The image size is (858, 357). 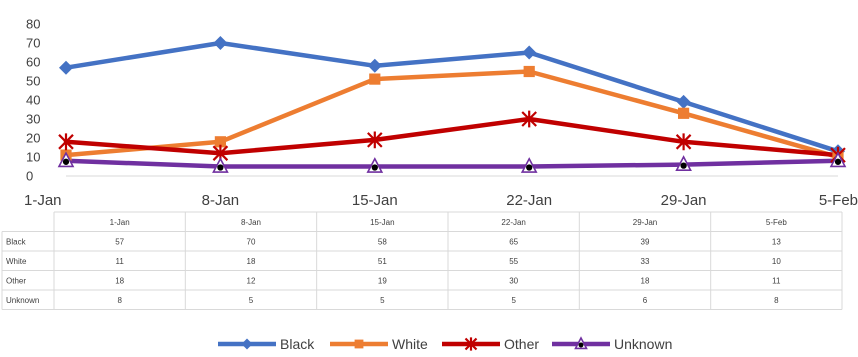 What do you see at coordinates (838, 200) in the screenshot?
I see `x-tick-label: 5-Feb` at bounding box center [838, 200].